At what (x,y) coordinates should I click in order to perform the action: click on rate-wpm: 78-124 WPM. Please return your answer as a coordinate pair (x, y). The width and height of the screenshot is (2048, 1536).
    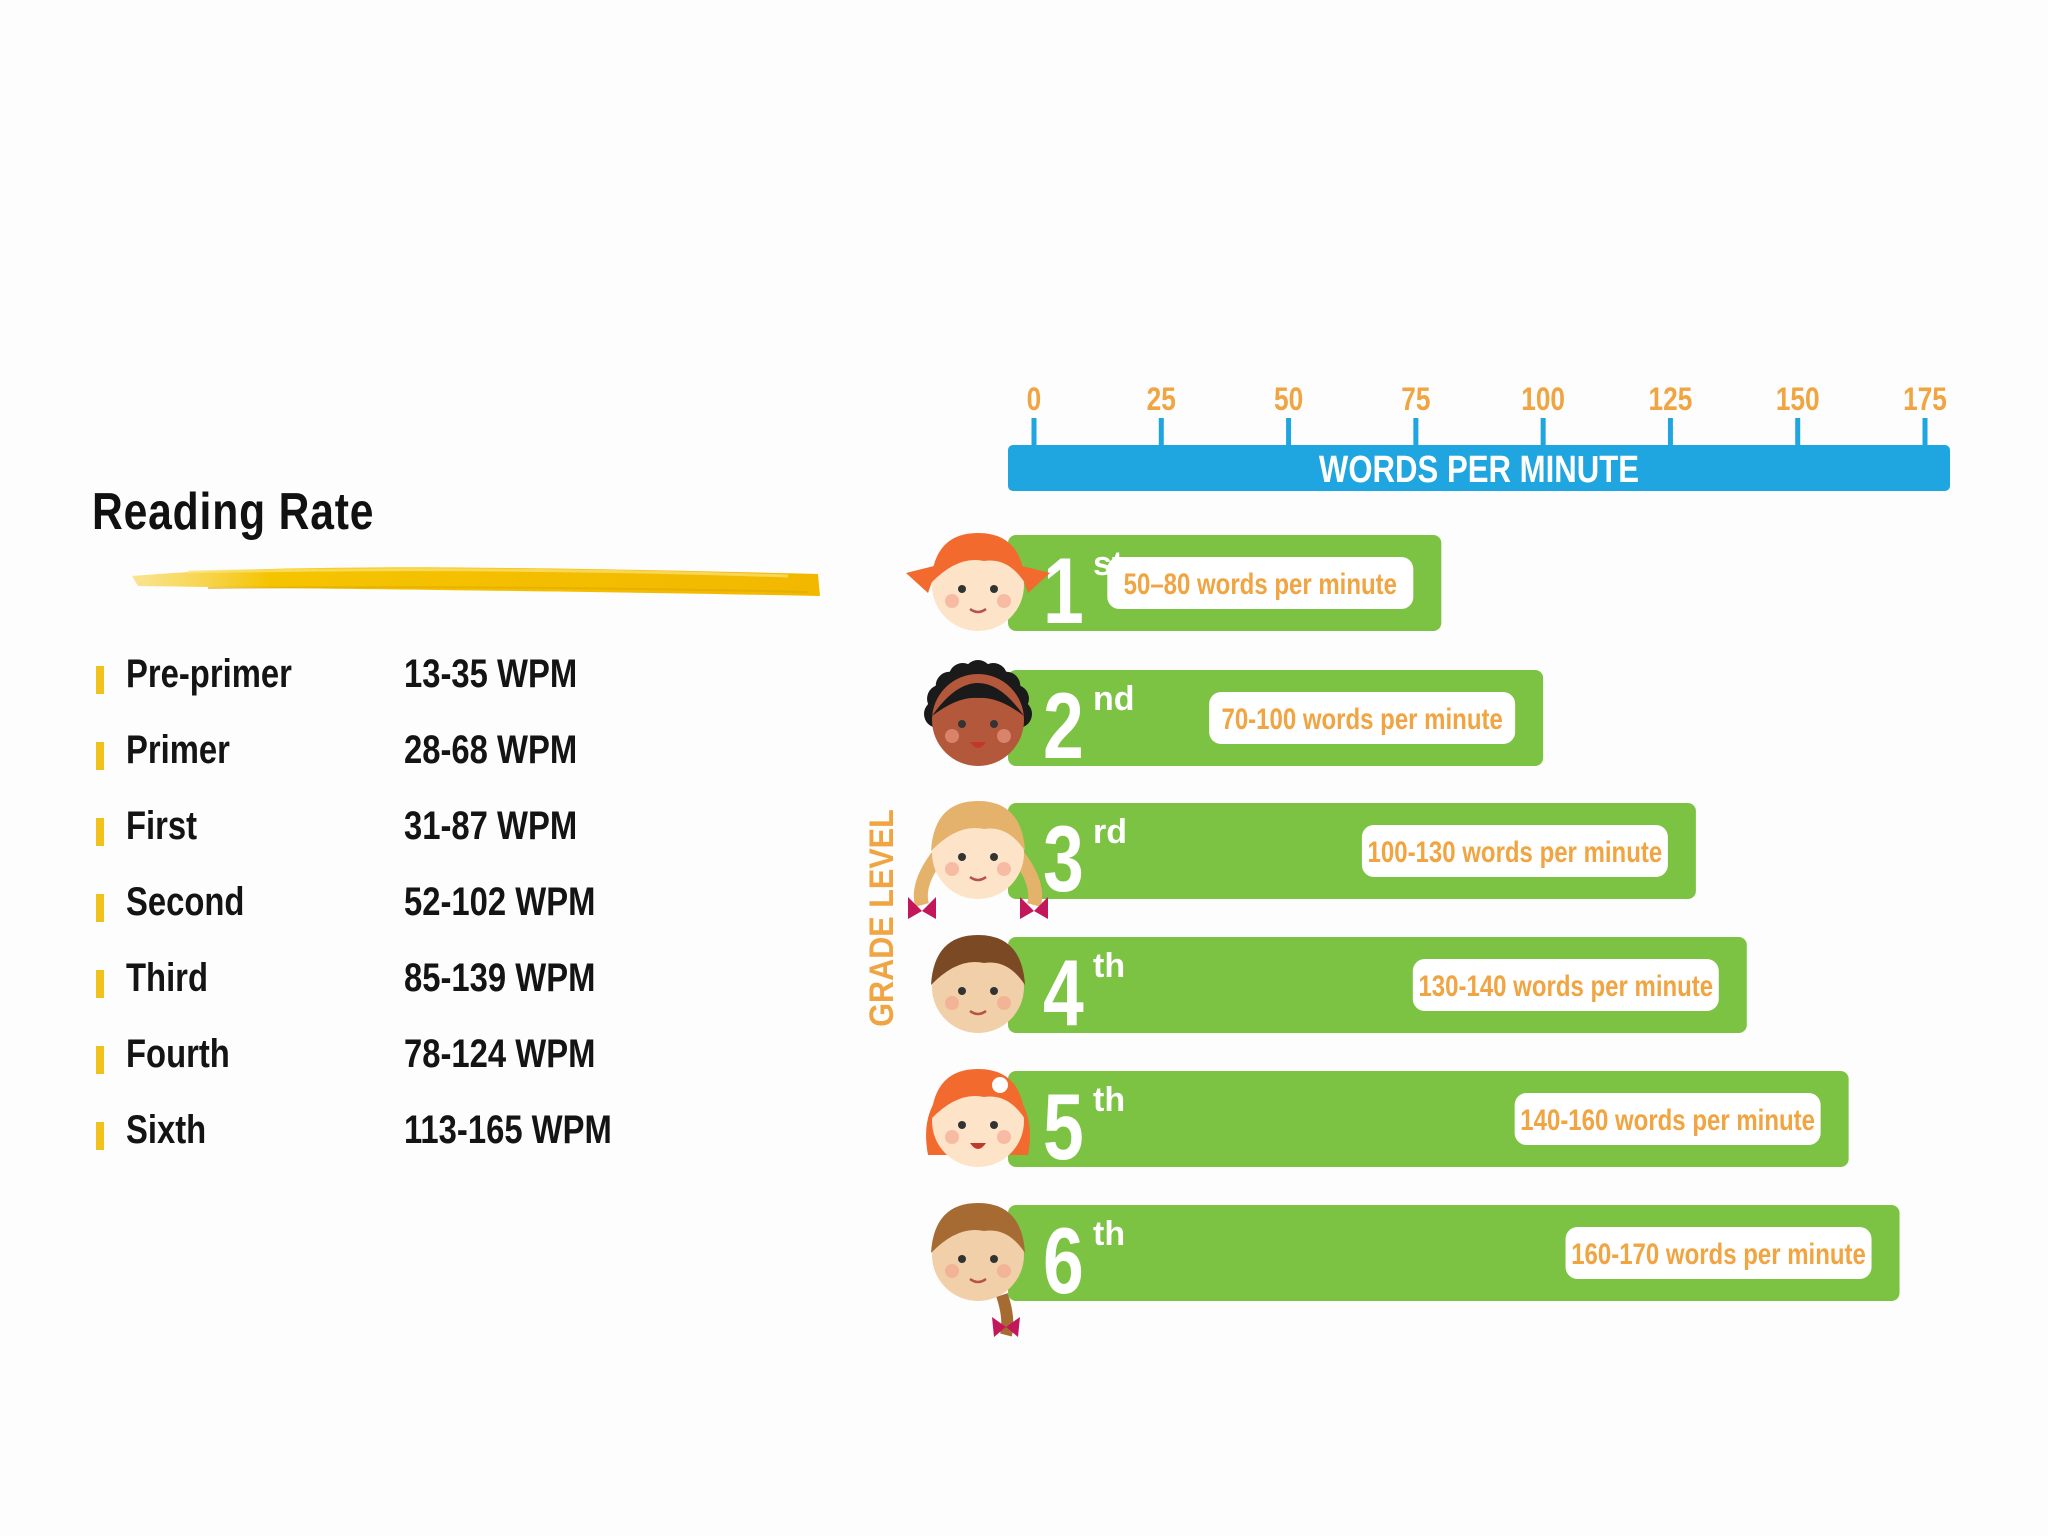
    Looking at the image, I should click on (500, 1054).